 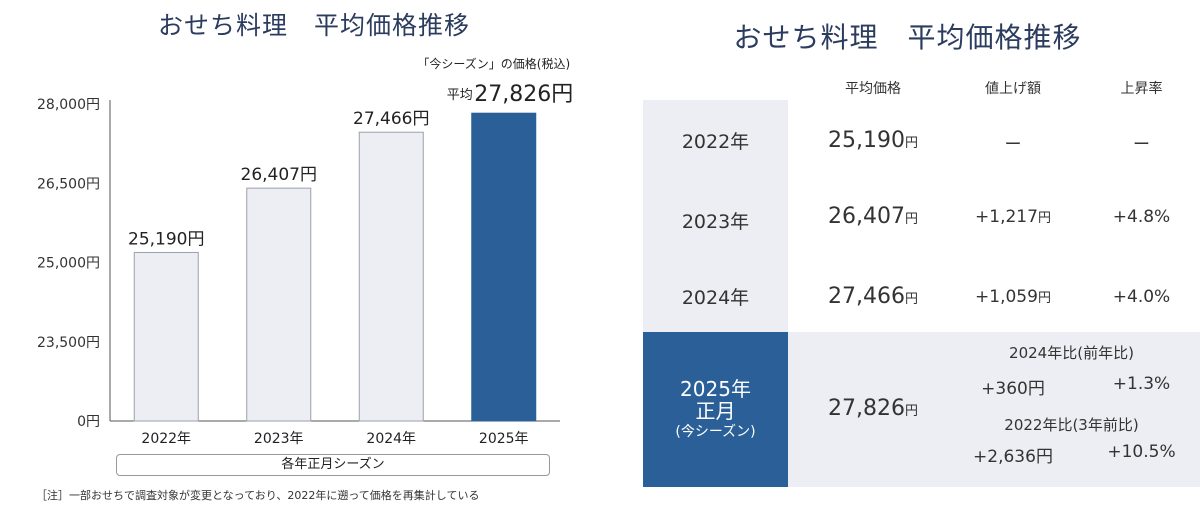 I want to click on row-price: 27,466円, so click(x=873, y=296).